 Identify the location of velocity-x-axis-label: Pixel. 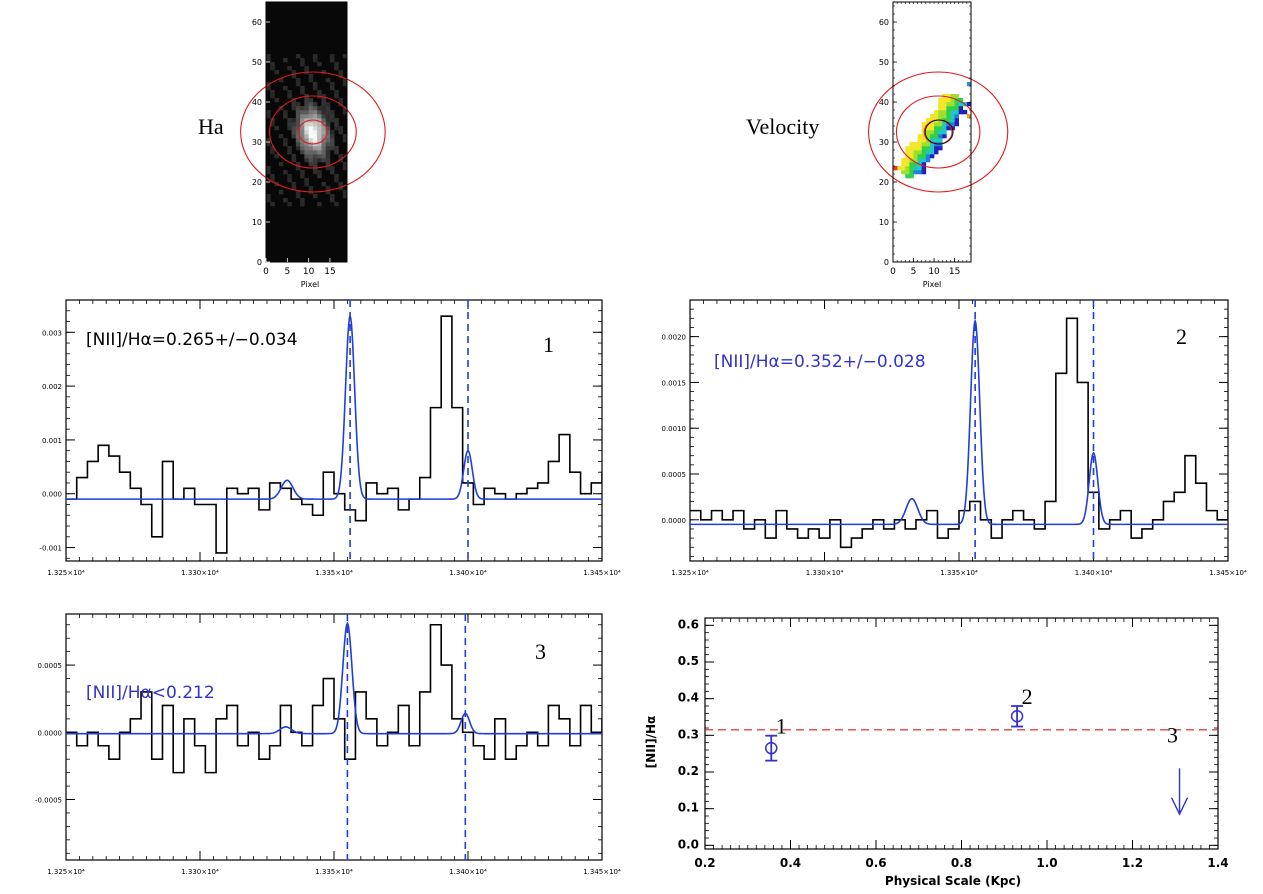
(932, 284).